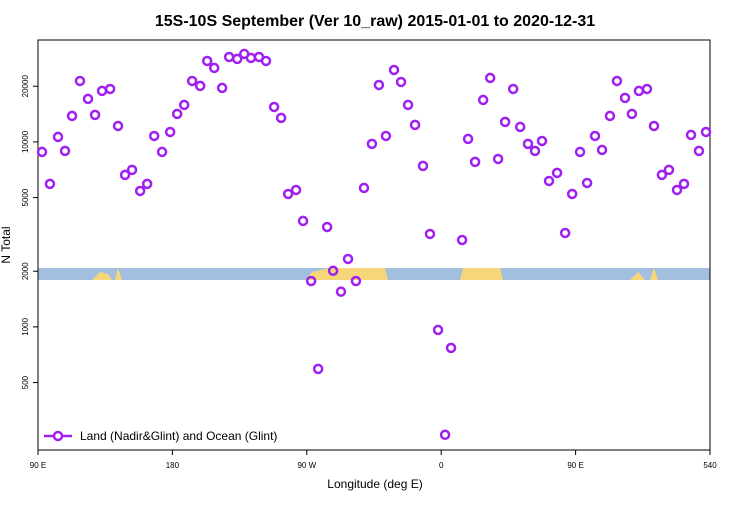 The image size is (750, 505). I want to click on x-tick-label: 180, so click(173, 465).